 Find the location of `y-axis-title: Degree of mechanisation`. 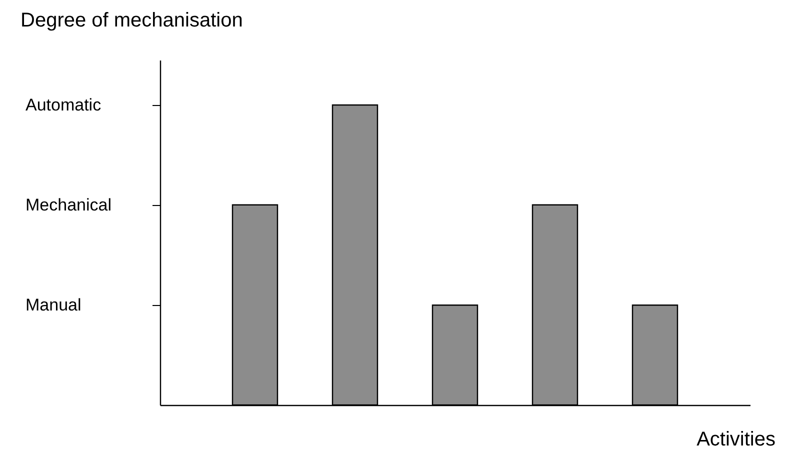

y-axis-title: Degree of mechanisation is located at coordinates (131, 21).